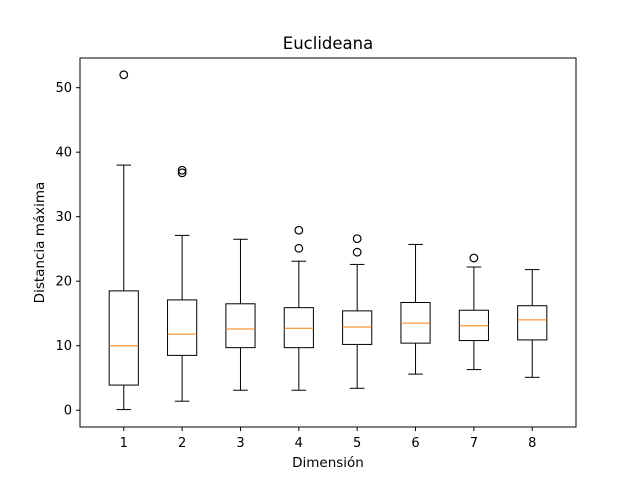  I want to click on x-tick-label: 5, so click(357, 443).